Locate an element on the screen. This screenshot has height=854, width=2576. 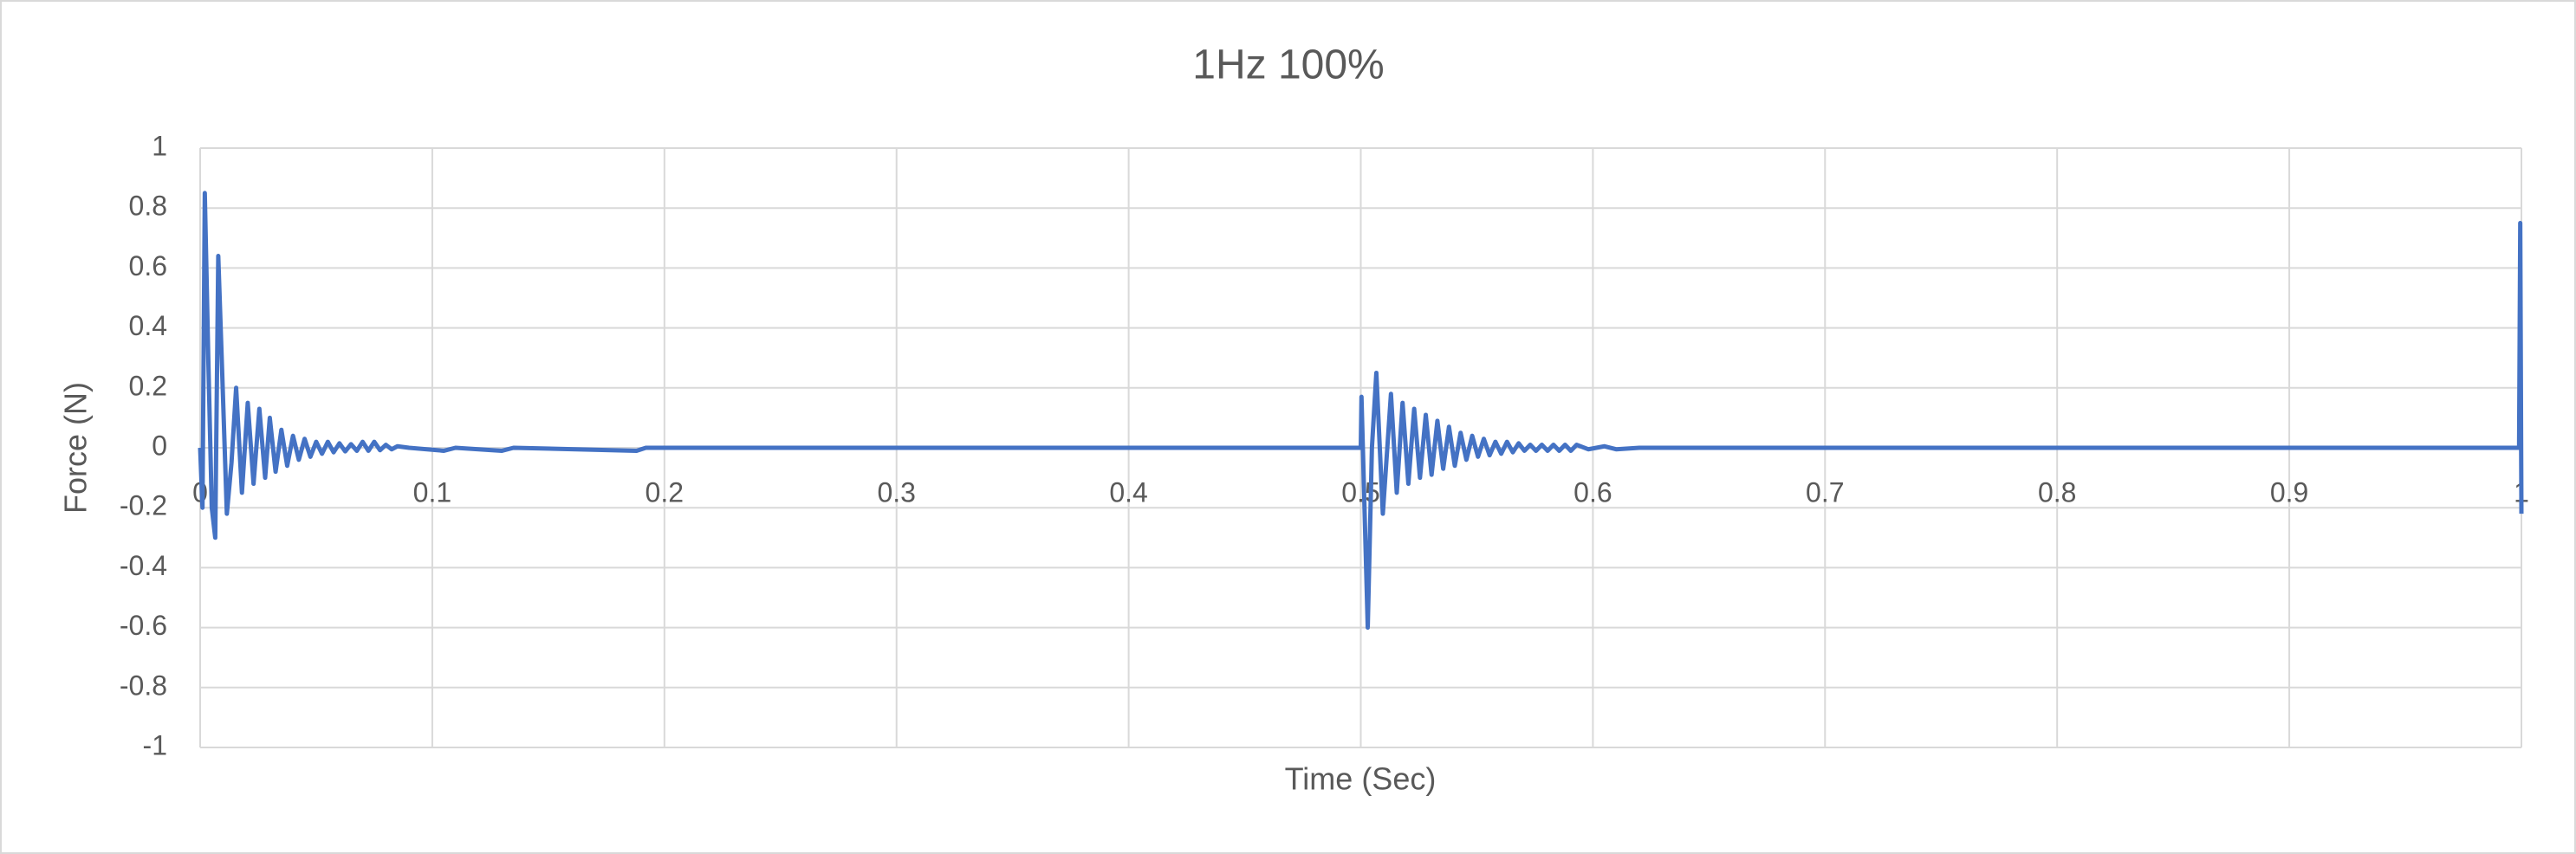
x-tick-label: 0.8 is located at coordinates (2057, 492).